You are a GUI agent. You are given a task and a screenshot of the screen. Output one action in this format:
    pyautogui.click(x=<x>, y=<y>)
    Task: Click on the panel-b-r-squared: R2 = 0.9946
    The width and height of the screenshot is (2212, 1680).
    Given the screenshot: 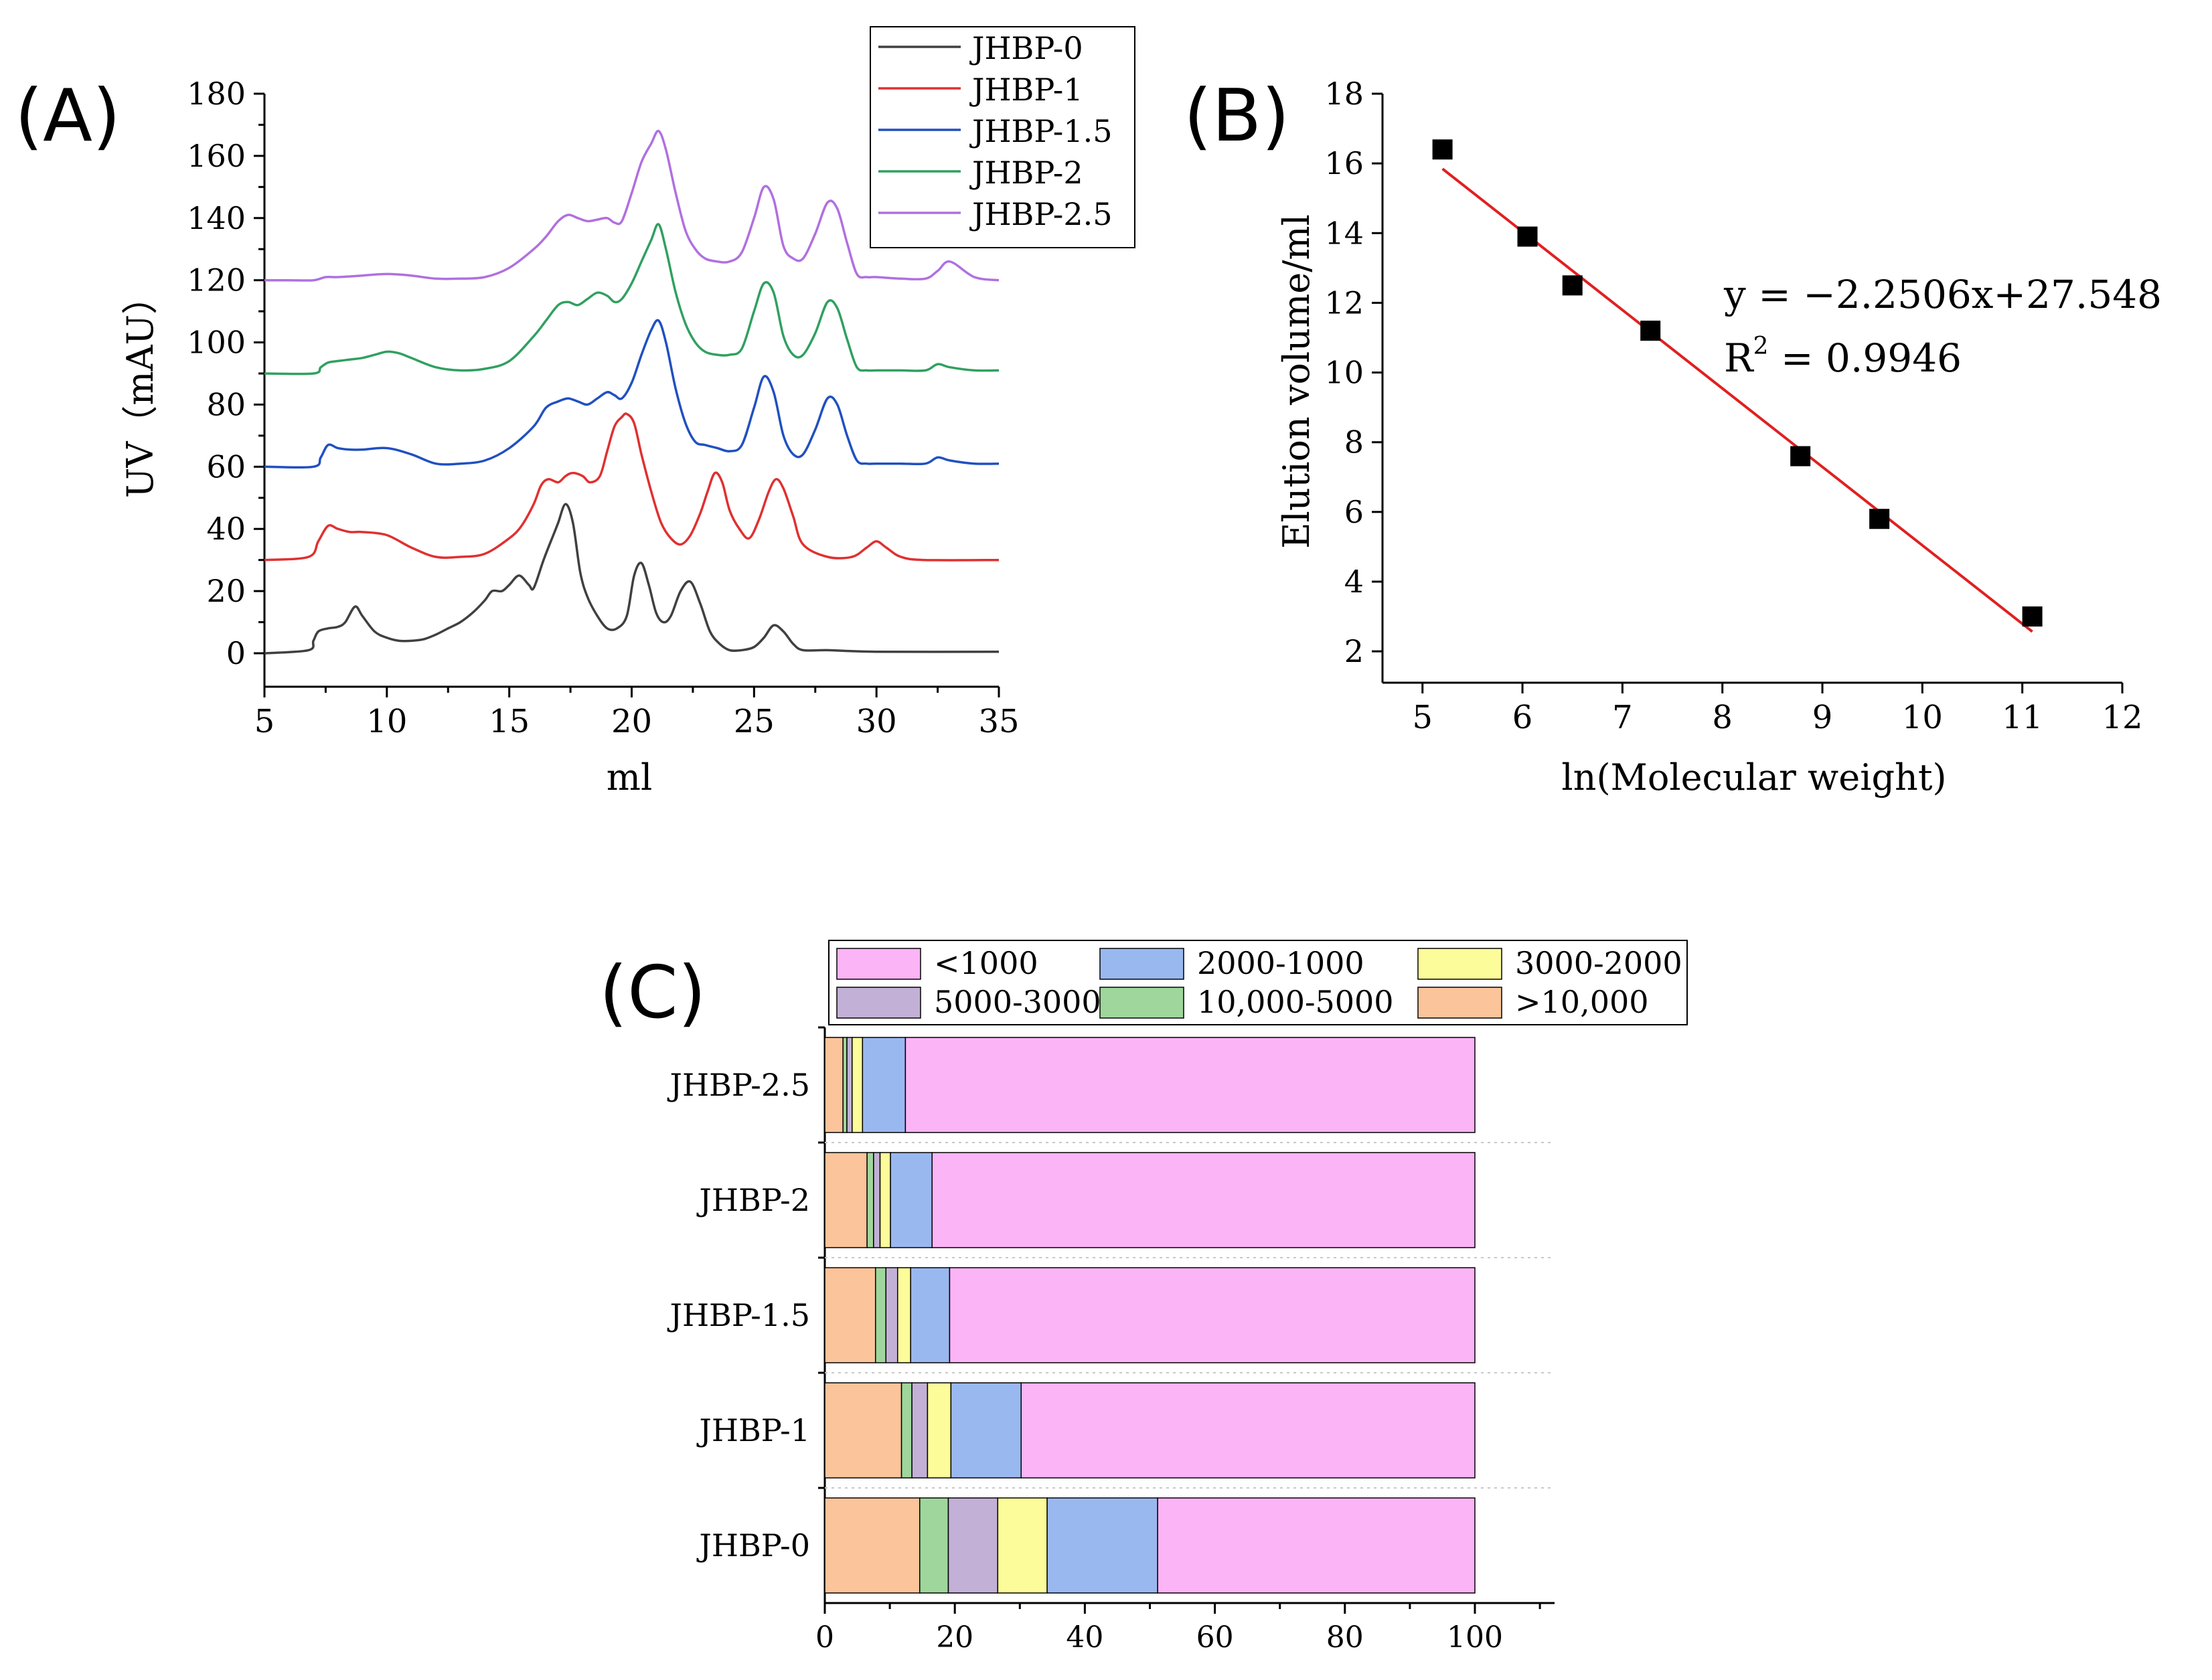 What is the action you would take?
    pyautogui.click(x=1843, y=357)
    